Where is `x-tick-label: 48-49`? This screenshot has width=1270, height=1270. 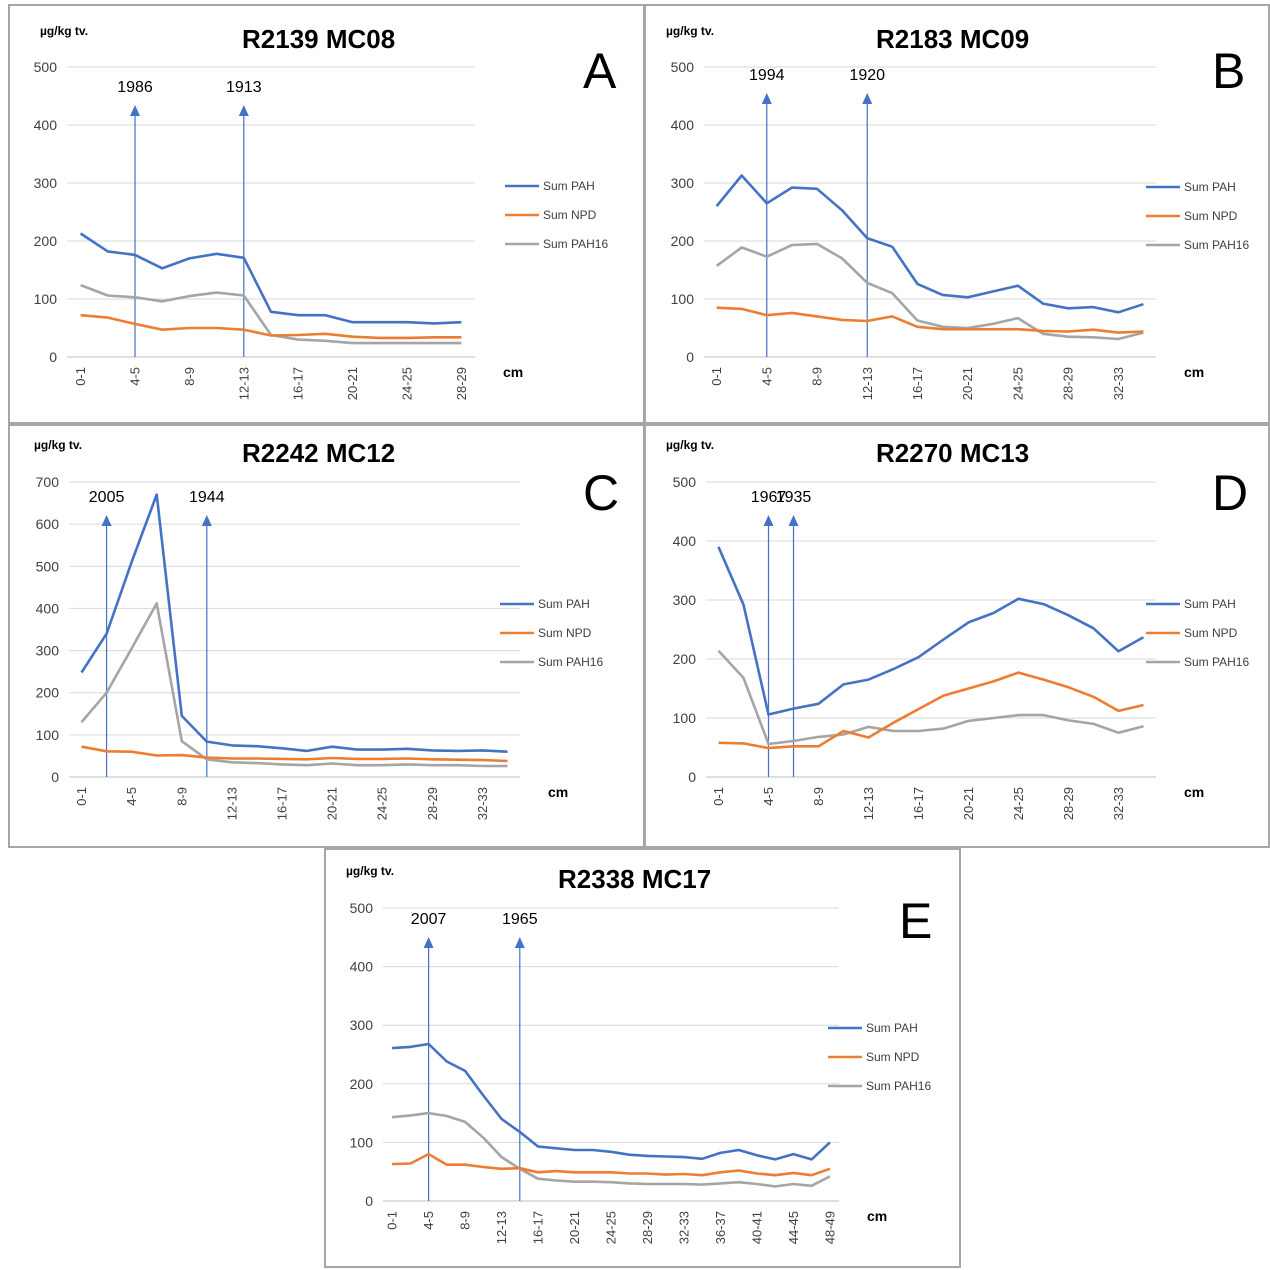 x-tick-label: 48-49 is located at coordinates (829, 1227).